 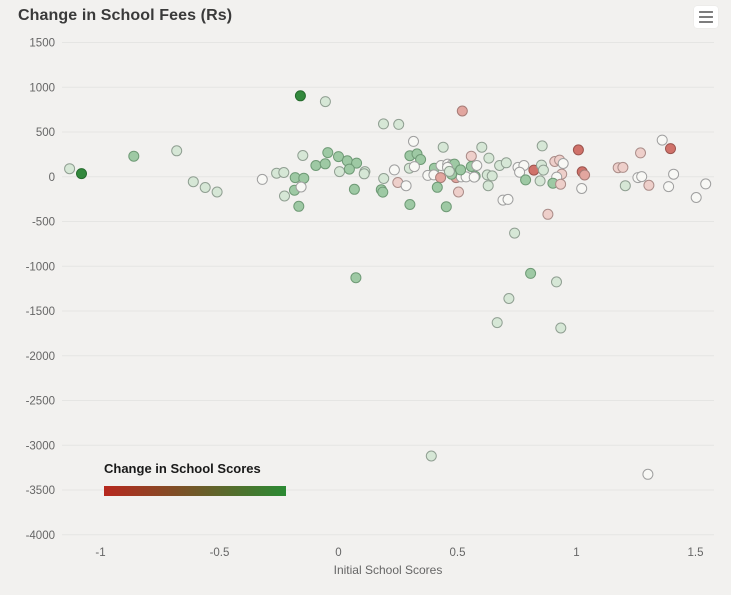 I want to click on y-tick-label: -500, so click(x=43, y=223).